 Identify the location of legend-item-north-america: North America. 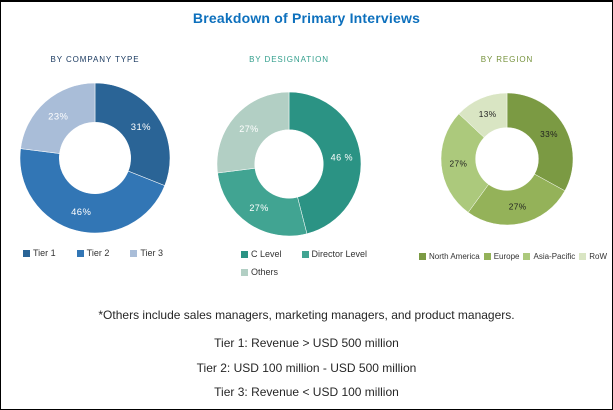
(449, 256).